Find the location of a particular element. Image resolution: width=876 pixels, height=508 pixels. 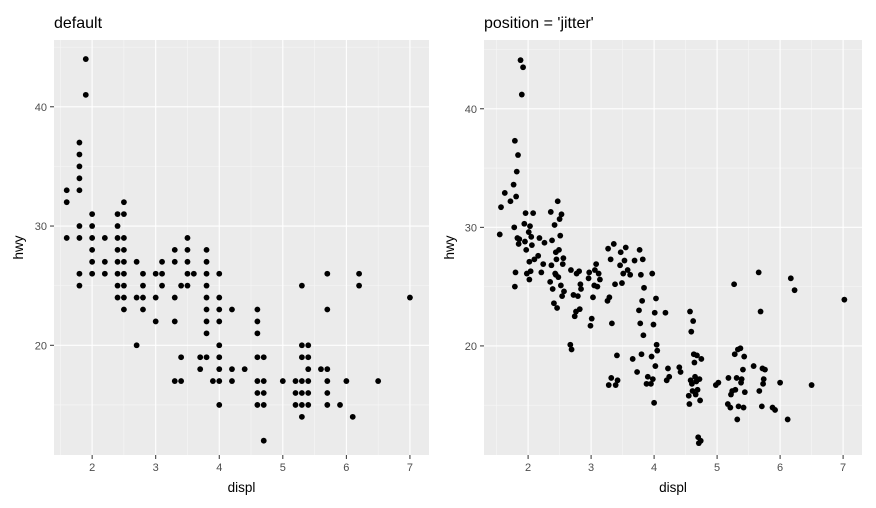

y-axis-label: hwy is located at coordinates (18, 247).